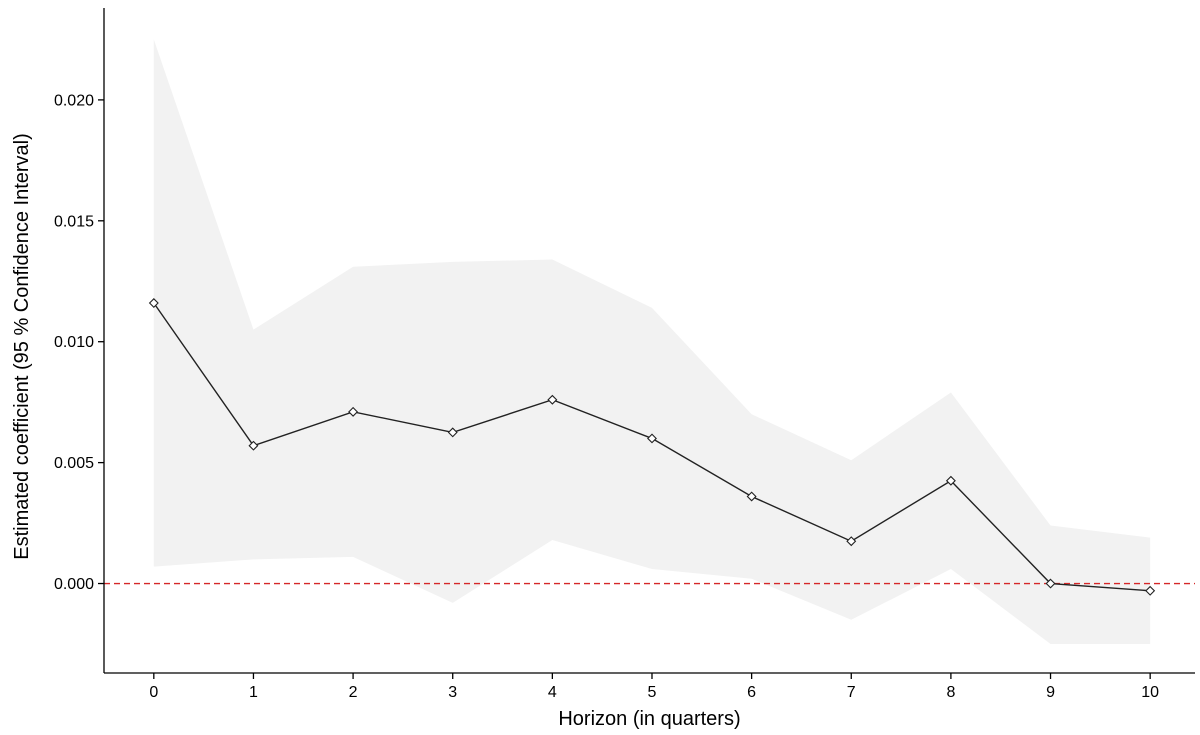 The image size is (1200, 735). I want to click on x-axis-title: Horizon (in quarters), so click(649, 719).